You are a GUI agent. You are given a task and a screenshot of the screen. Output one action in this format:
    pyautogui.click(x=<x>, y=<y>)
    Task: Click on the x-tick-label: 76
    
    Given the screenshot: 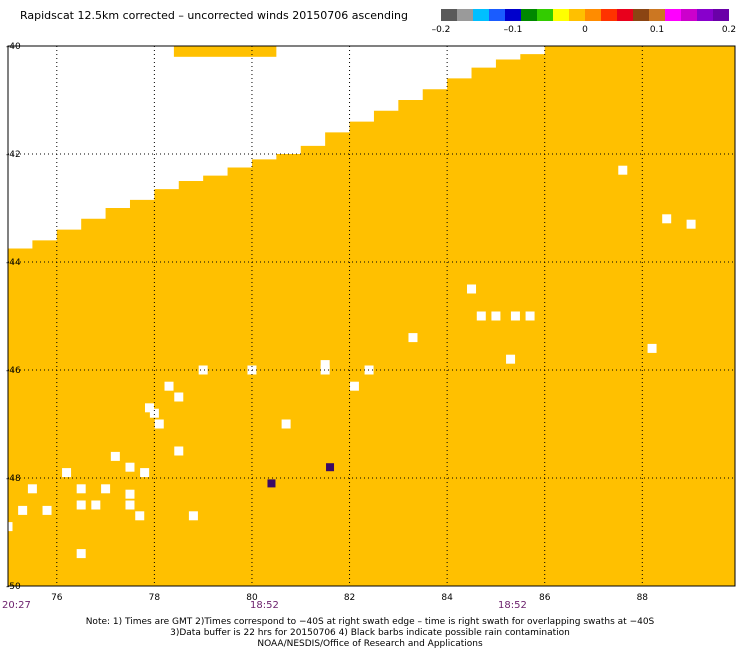 What is the action you would take?
    pyautogui.click(x=57, y=598)
    